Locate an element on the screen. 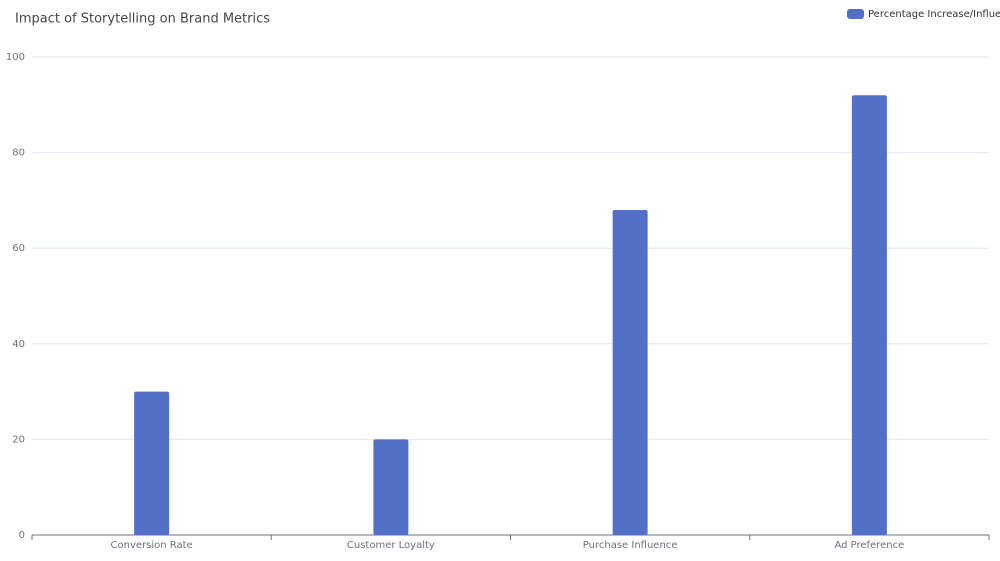 The height and width of the screenshot is (561, 1000). y-tick-label: 20 is located at coordinates (18, 439).